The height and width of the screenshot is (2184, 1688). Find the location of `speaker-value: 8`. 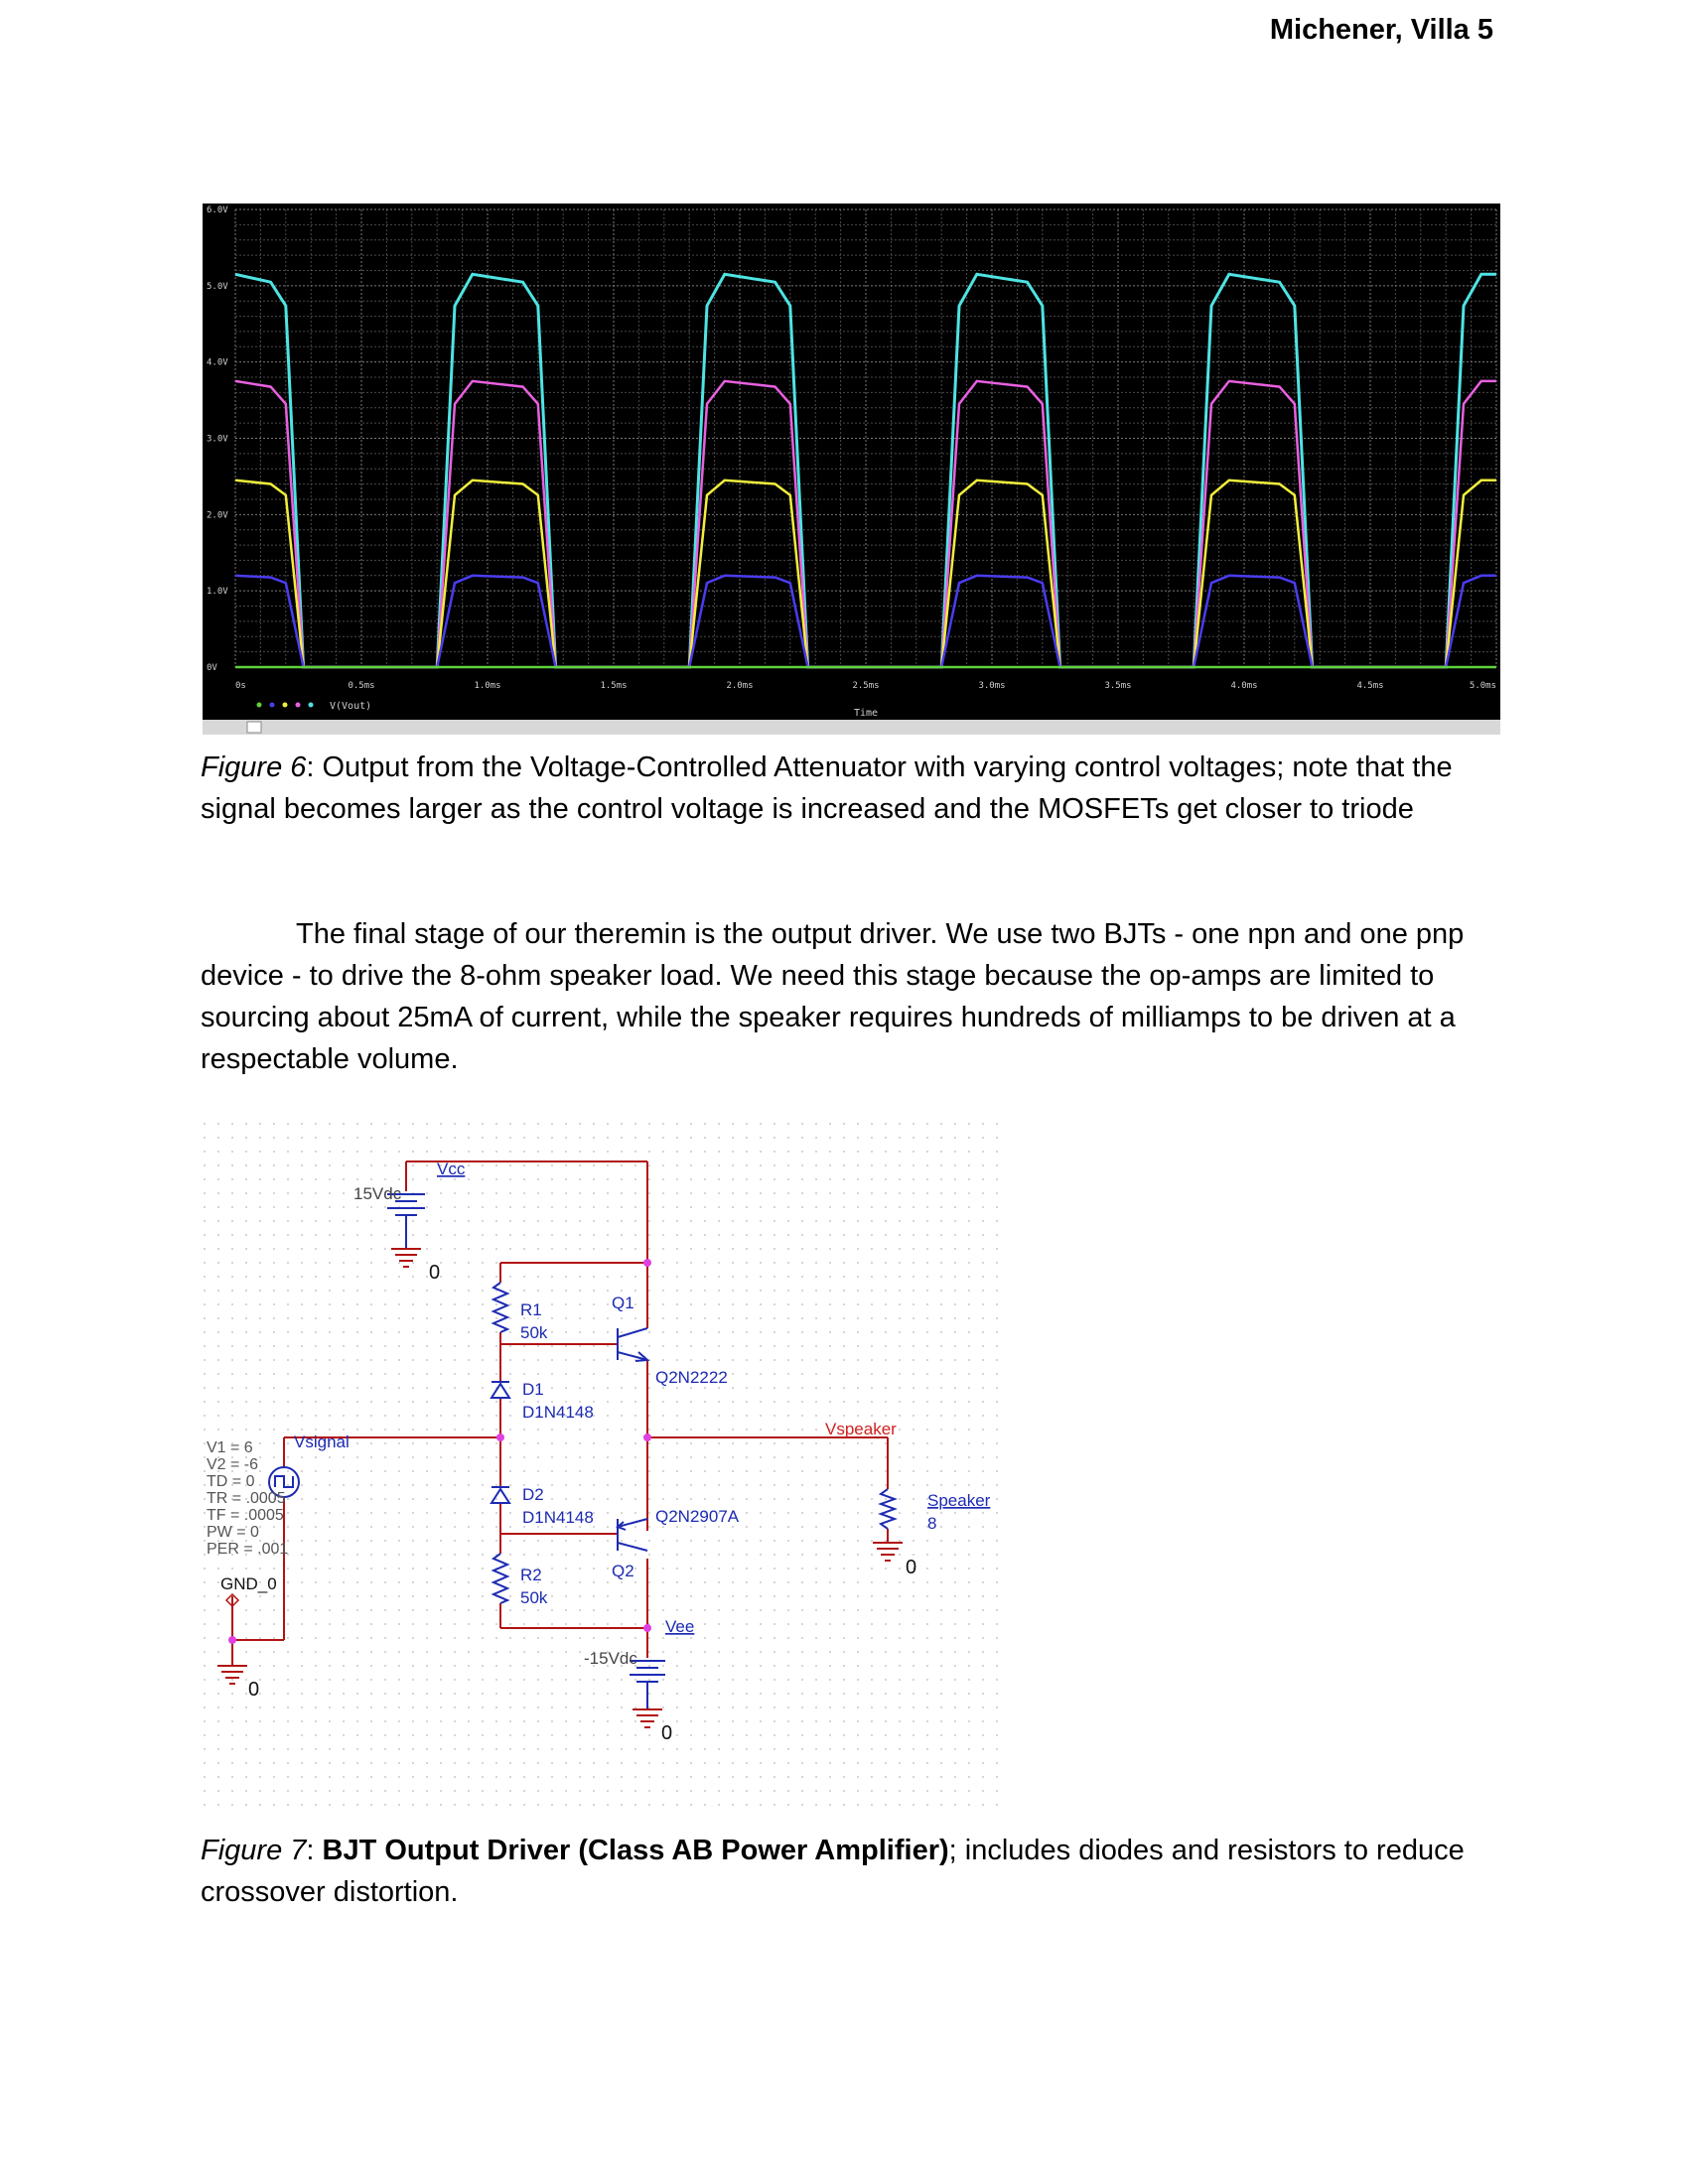

speaker-value: 8 is located at coordinates (931, 1523).